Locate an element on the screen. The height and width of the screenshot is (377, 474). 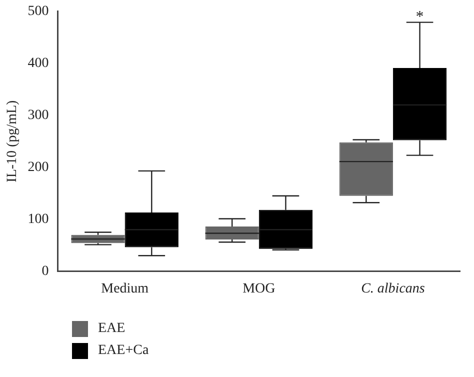
x-tick-label: Medium is located at coordinates (125, 288).